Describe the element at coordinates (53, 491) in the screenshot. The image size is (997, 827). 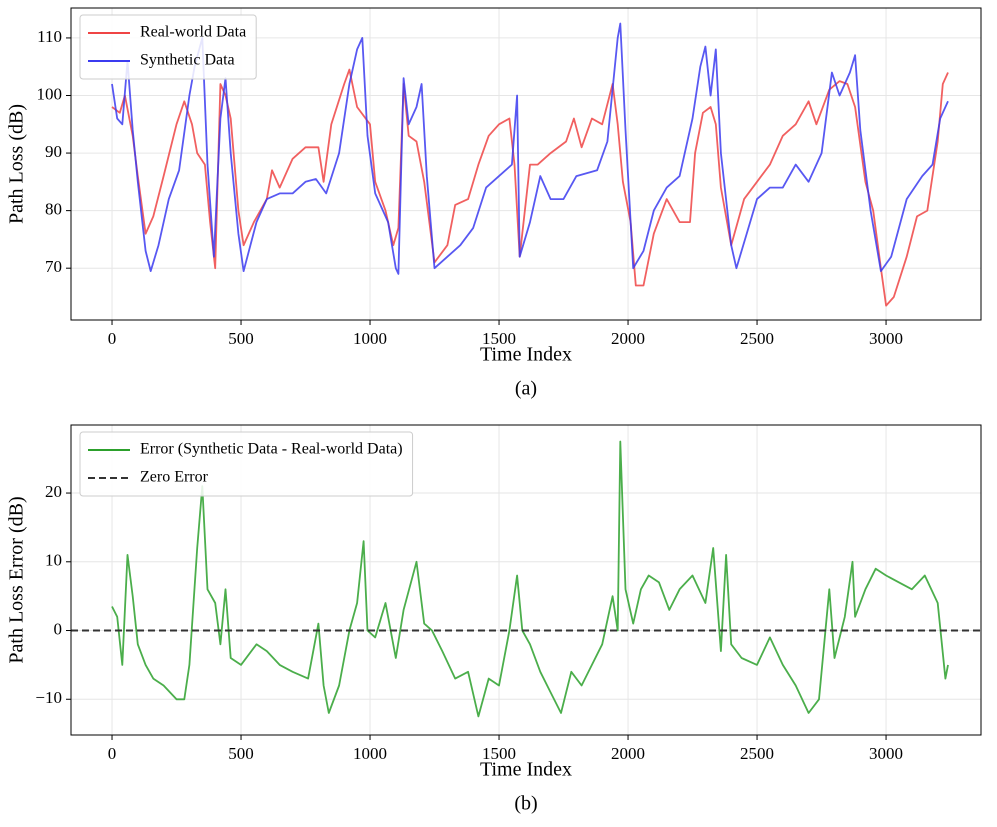
I see `y-tick-label: 20` at that location.